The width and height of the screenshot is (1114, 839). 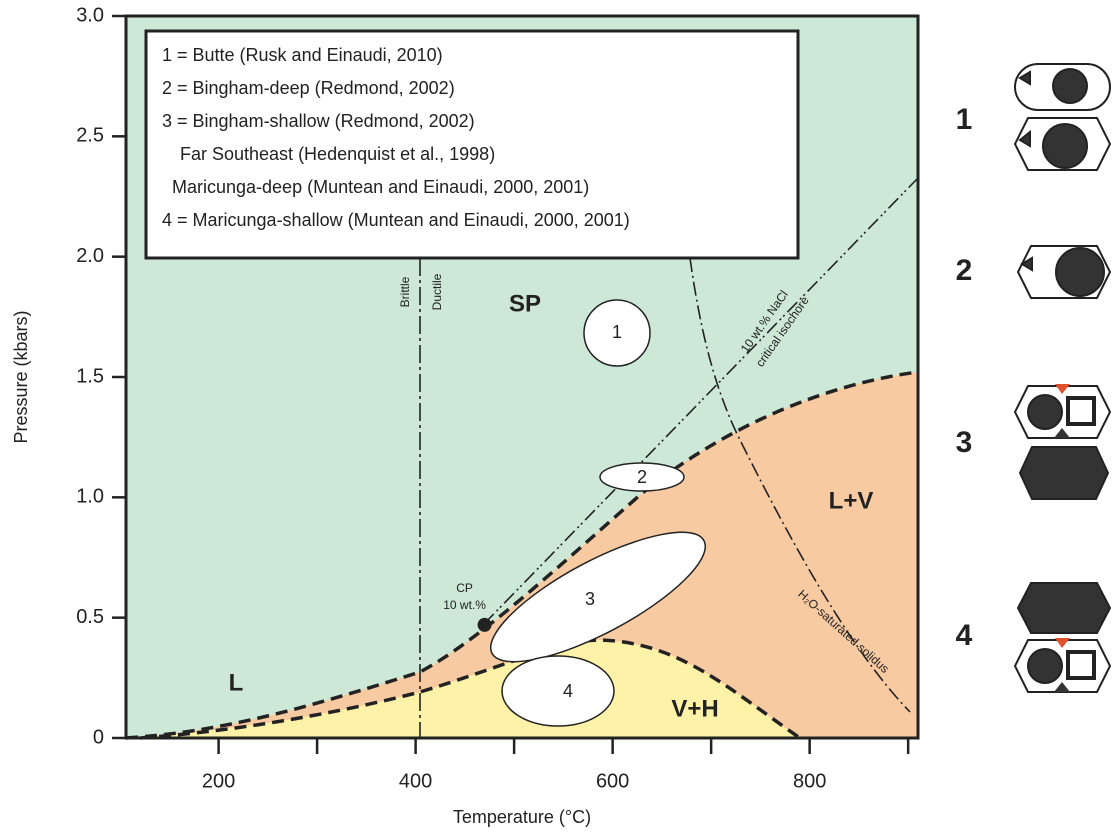 What do you see at coordinates (337, 154) in the screenshot?
I see `legend-line: Far Southeast (Hedenquist et al., 1998)` at bounding box center [337, 154].